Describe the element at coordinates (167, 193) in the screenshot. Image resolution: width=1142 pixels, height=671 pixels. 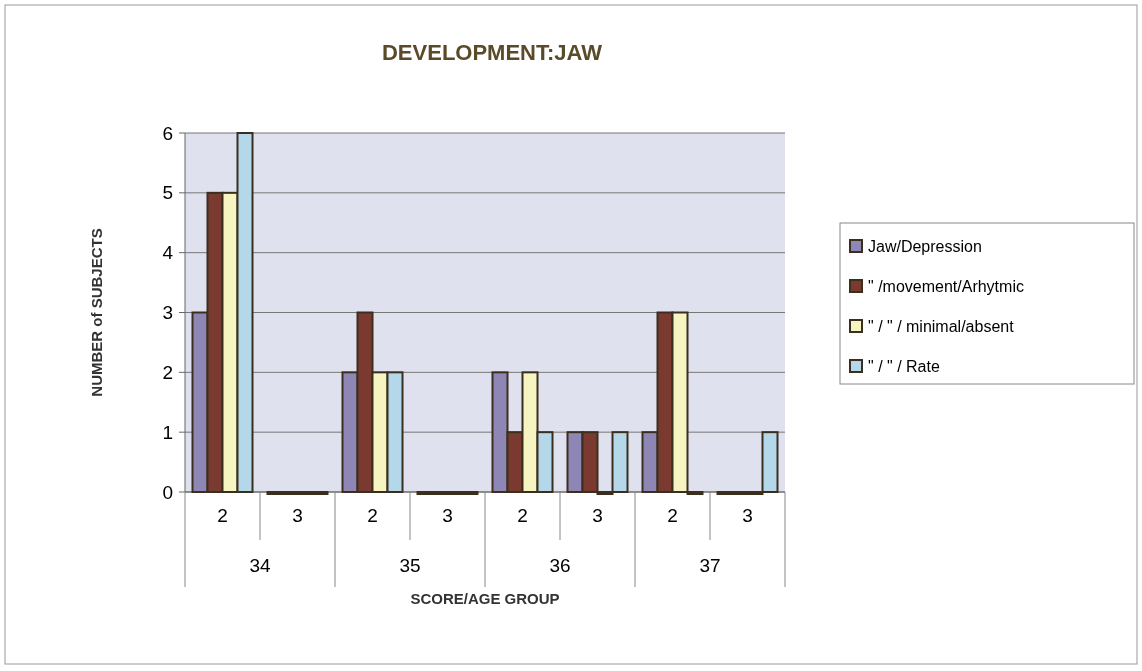
I see `y-tick-label: 5` at that location.